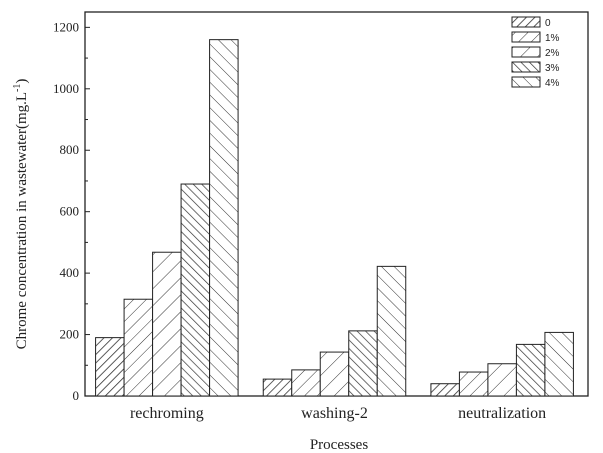  Describe the element at coordinates (138, 347) in the screenshot. I see `bar-rechroming-1%` at that location.